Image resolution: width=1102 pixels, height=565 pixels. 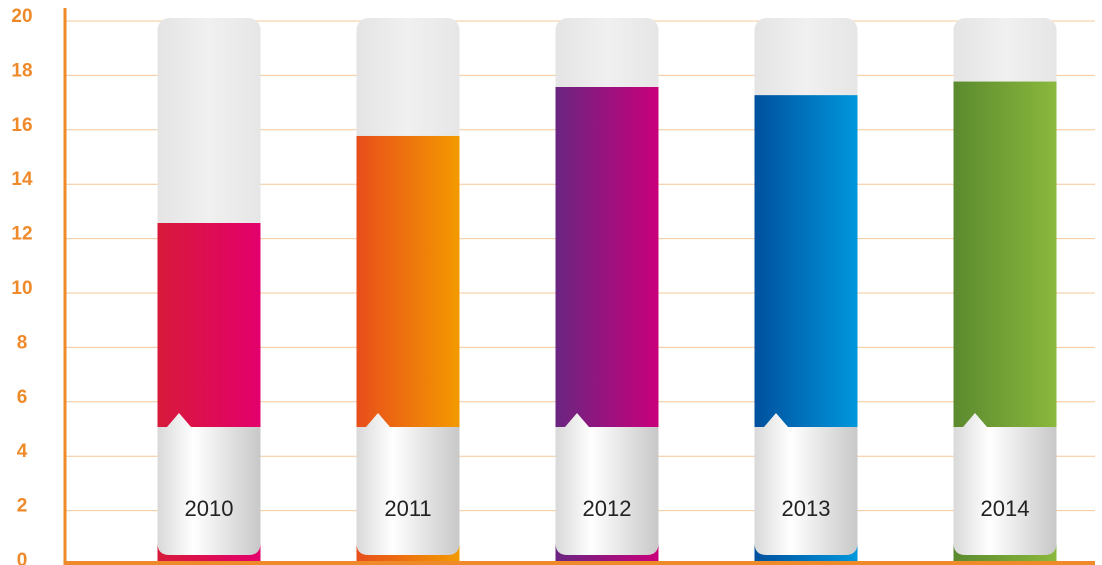 What do you see at coordinates (22, 342) in the screenshot?
I see `y-tick-label: 8` at bounding box center [22, 342].